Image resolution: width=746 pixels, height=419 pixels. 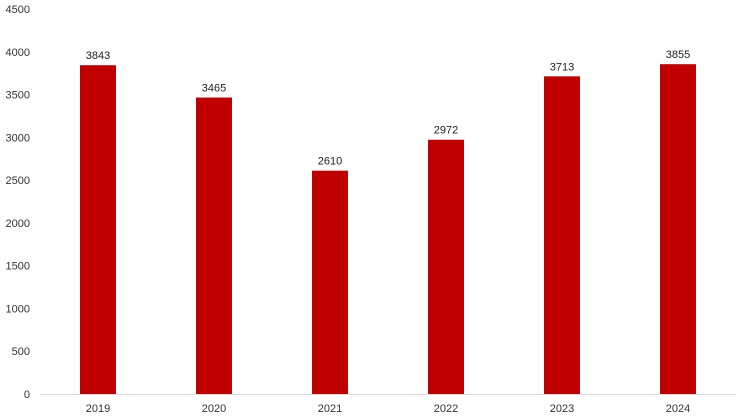 What do you see at coordinates (98, 230) in the screenshot?
I see `bar-2019` at bounding box center [98, 230].